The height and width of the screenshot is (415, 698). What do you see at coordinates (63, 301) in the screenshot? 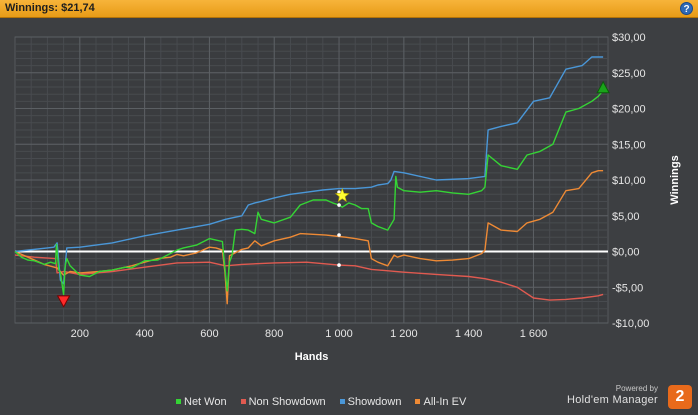
I see `min-marker` at bounding box center [63, 301].